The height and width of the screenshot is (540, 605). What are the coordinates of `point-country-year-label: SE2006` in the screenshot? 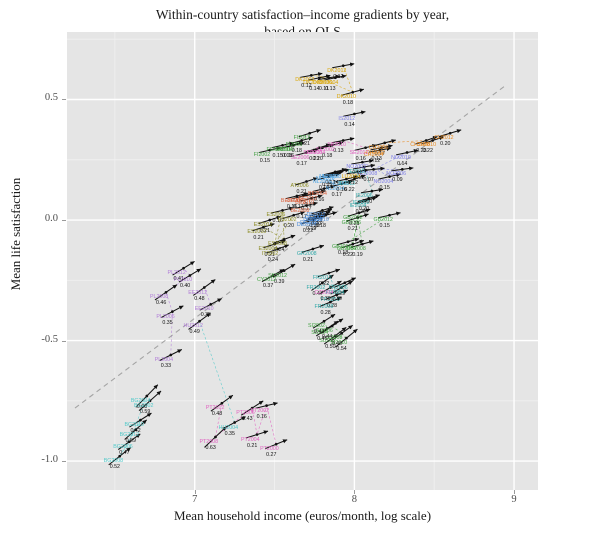 It's located at (300, 157).